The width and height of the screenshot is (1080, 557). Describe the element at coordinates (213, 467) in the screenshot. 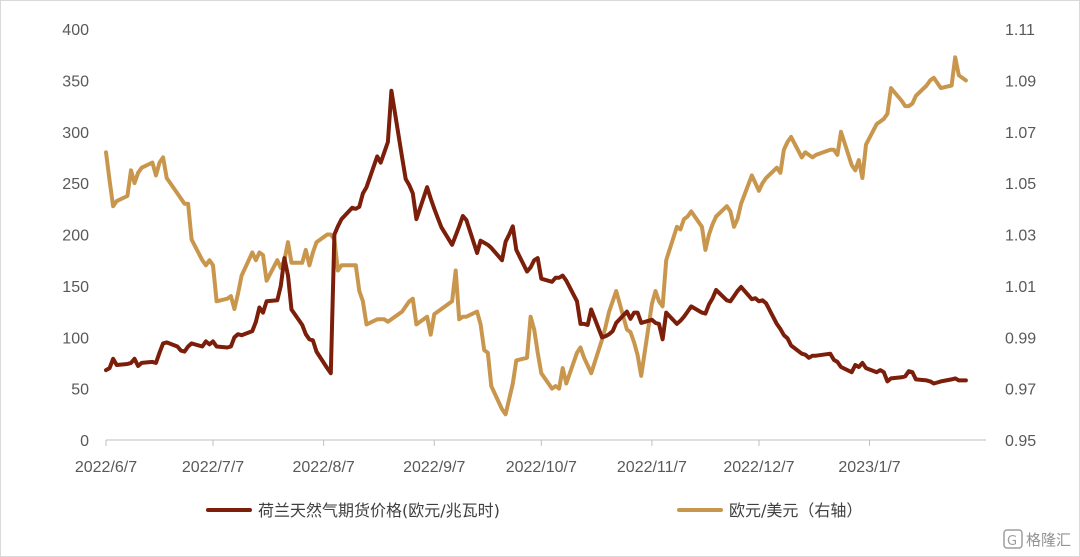

I see `x-tick-label: 2022/7/7` at that location.